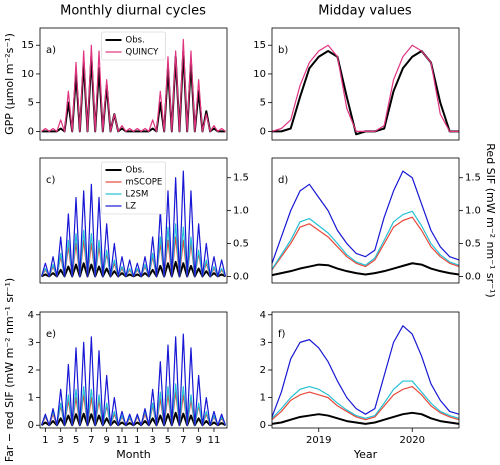  Describe the element at coordinates (51, 50) in the screenshot. I see `panel-label: a)` at that location.